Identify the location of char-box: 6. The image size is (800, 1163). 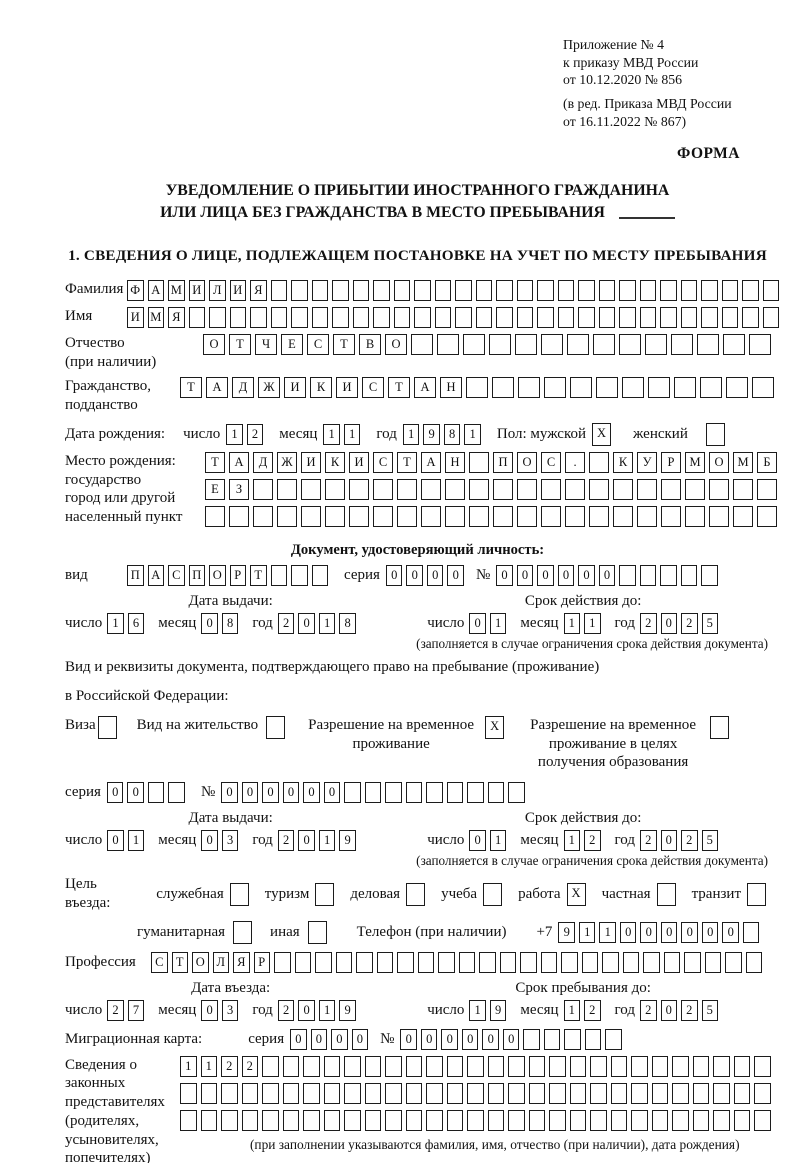
(136, 623).